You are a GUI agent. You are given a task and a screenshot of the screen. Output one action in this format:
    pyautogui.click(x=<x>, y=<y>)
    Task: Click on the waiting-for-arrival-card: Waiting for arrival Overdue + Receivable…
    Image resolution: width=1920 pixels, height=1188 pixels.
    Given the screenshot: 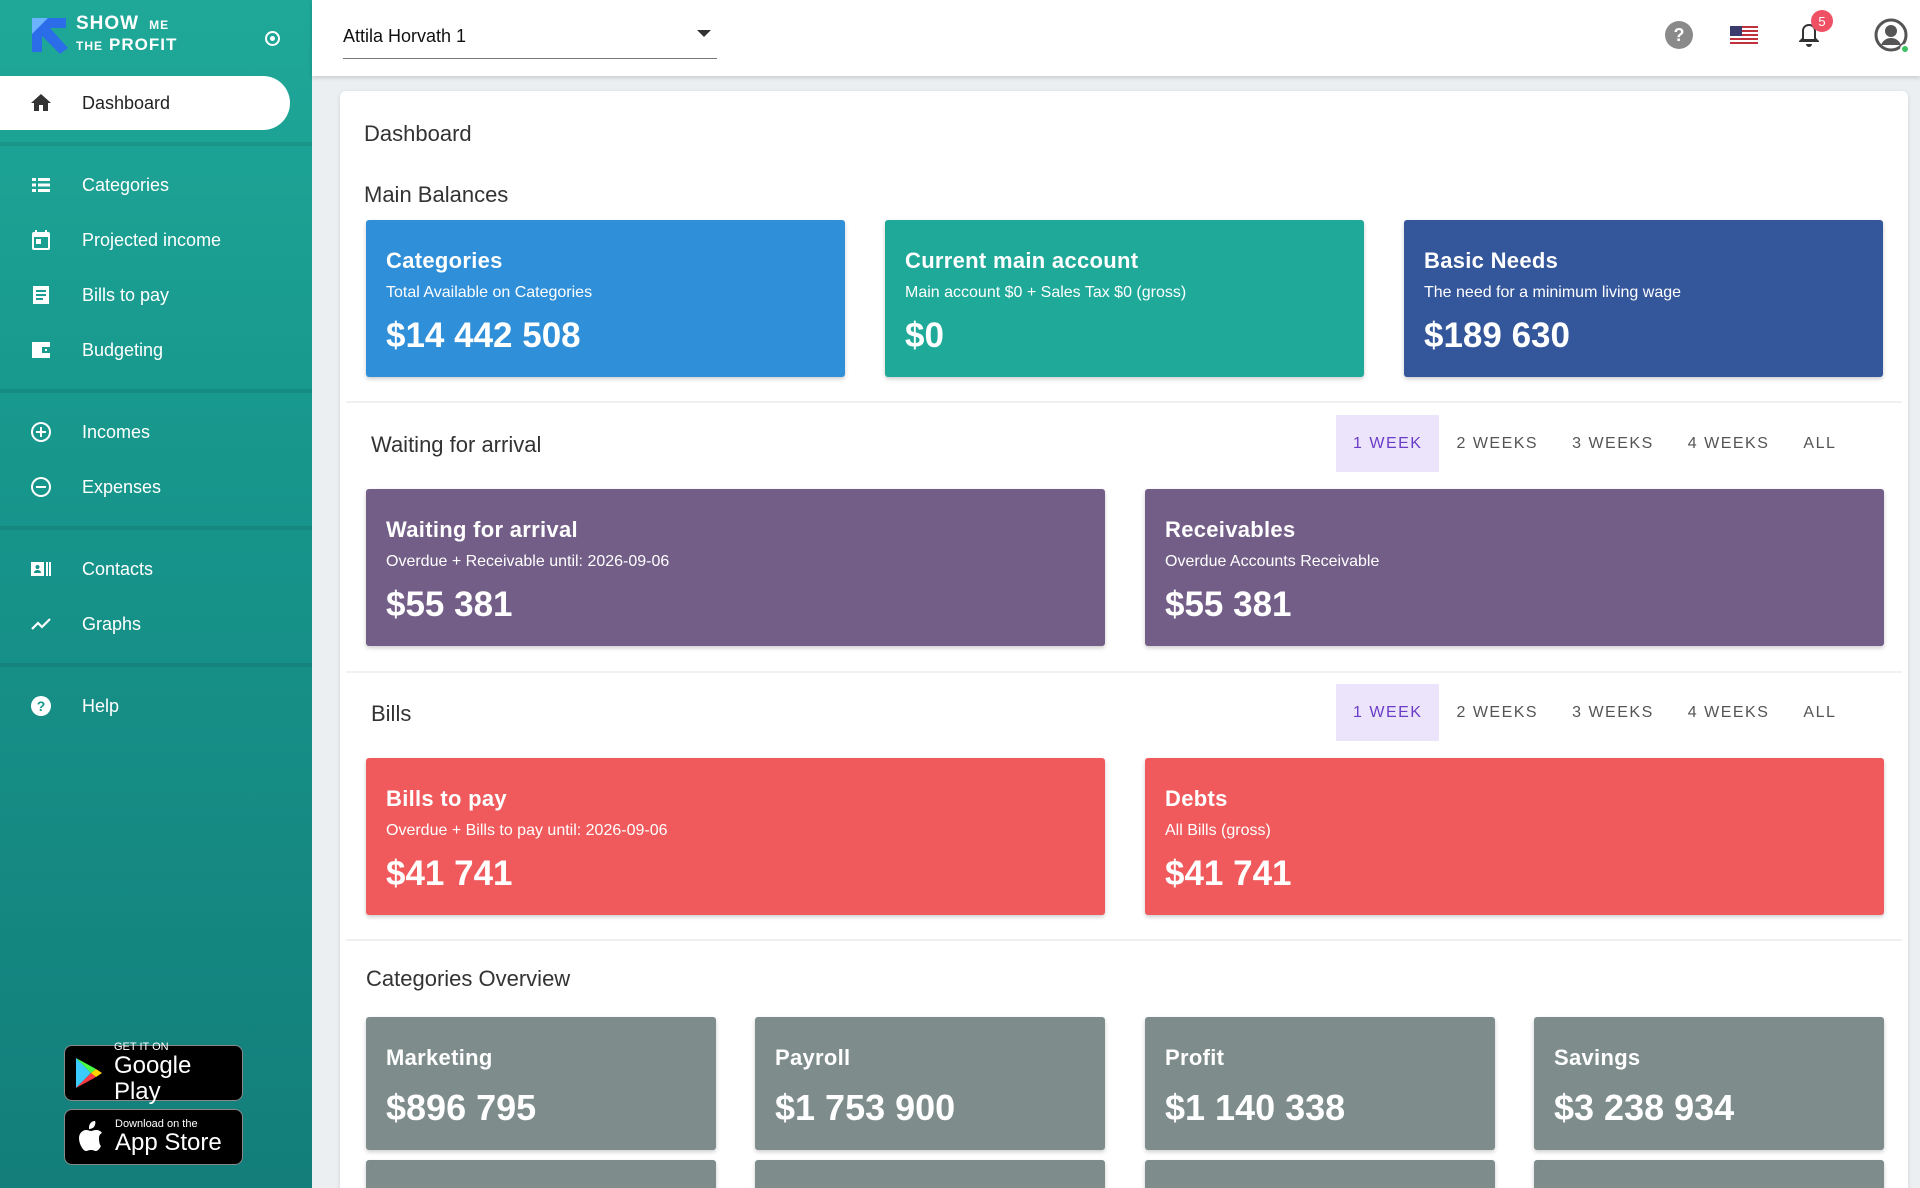 What is the action you would take?
    pyautogui.click(x=735, y=567)
    